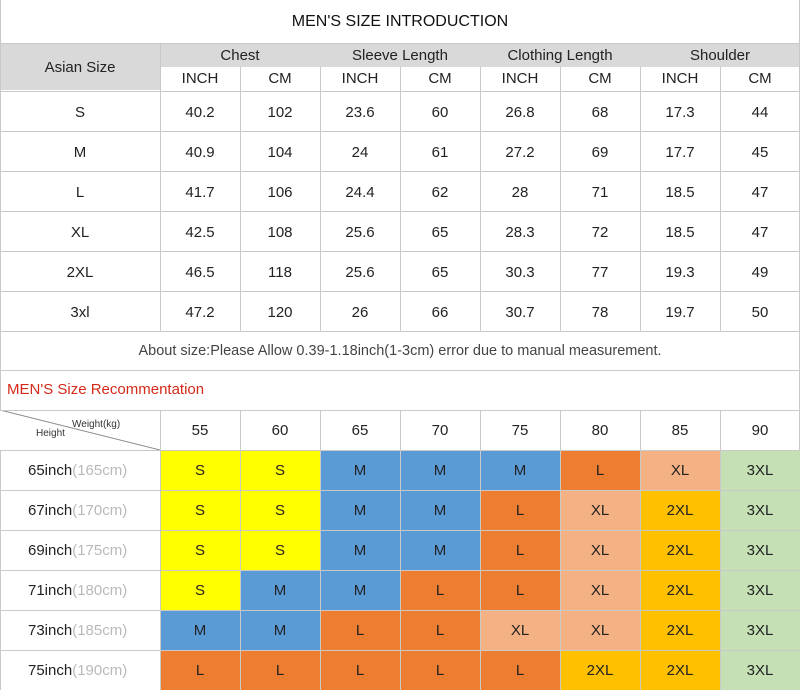  Describe the element at coordinates (400, 152) in the screenshot. I see `size-row: M 40.9 104 24 61 27.2 69 17.7 45` at that location.